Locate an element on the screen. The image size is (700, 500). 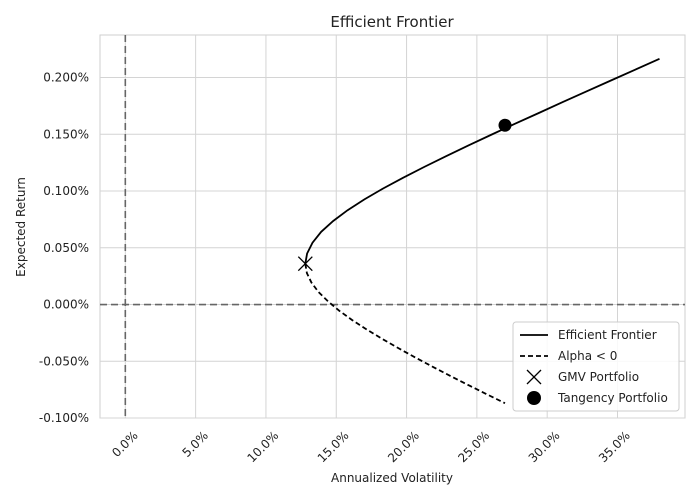
tangency-portfolio-marker is located at coordinates (505, 125).